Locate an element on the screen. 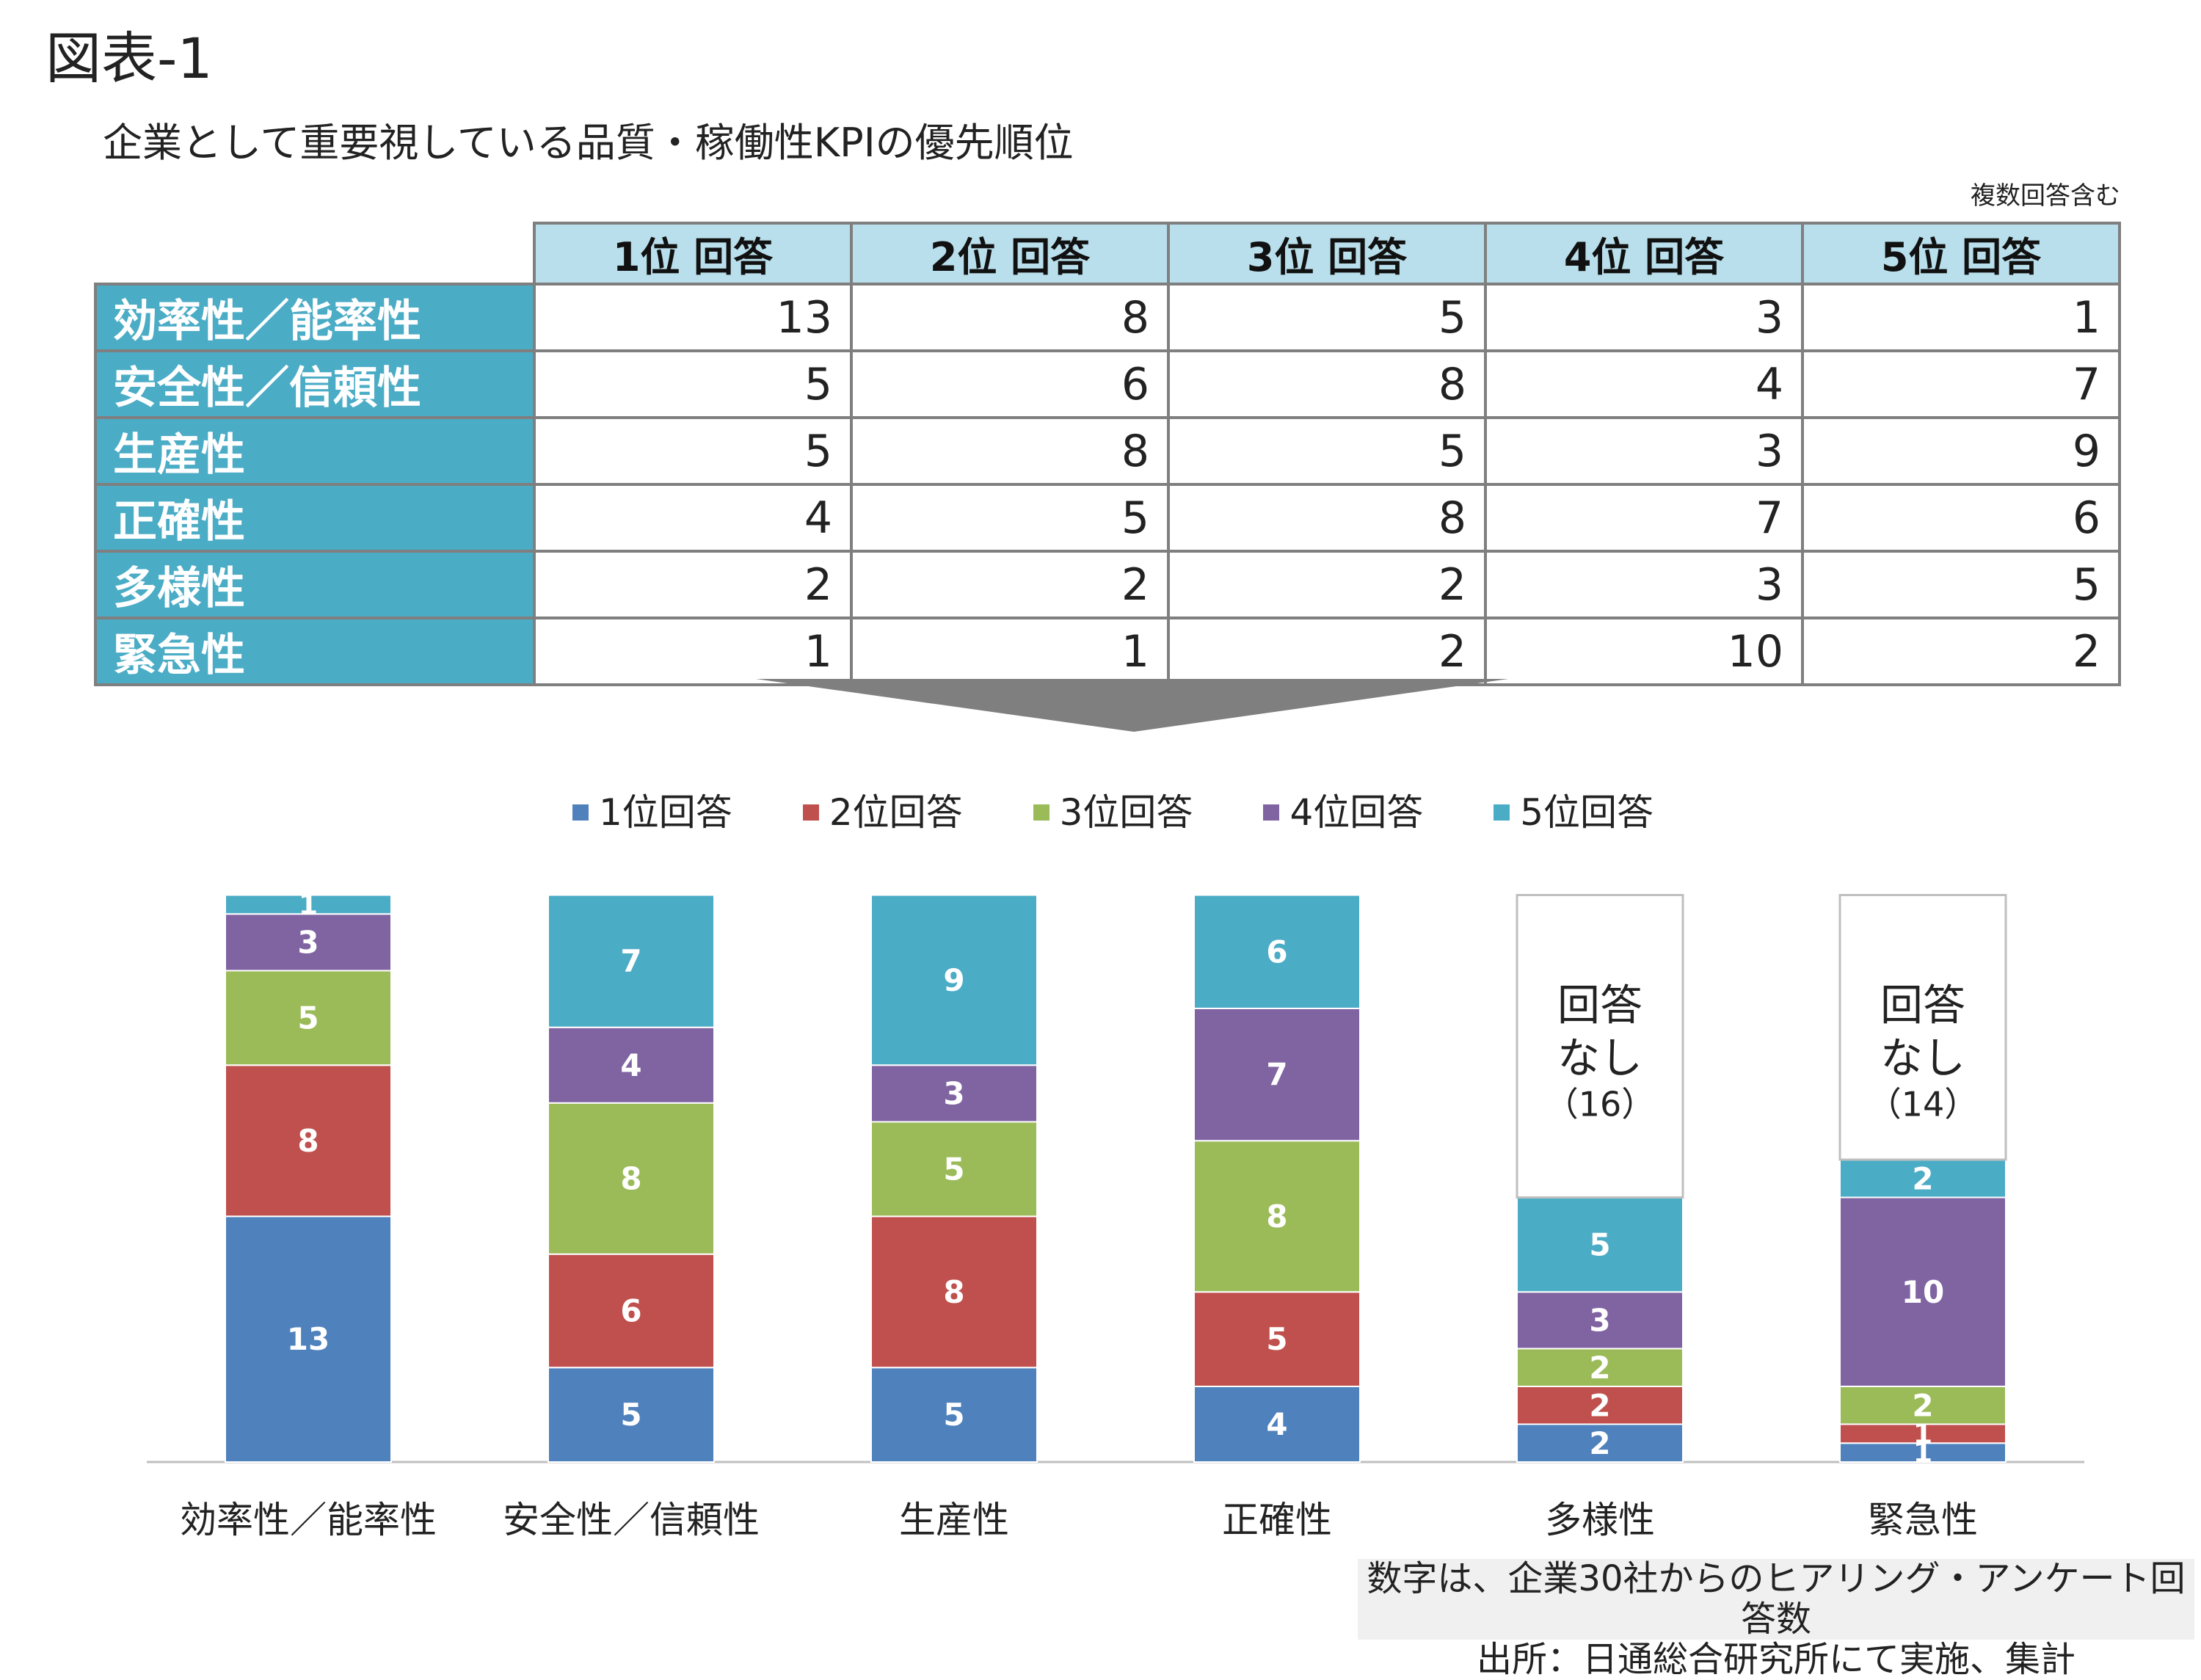  data-label: 4 is located at coordinates (1276, 1424).